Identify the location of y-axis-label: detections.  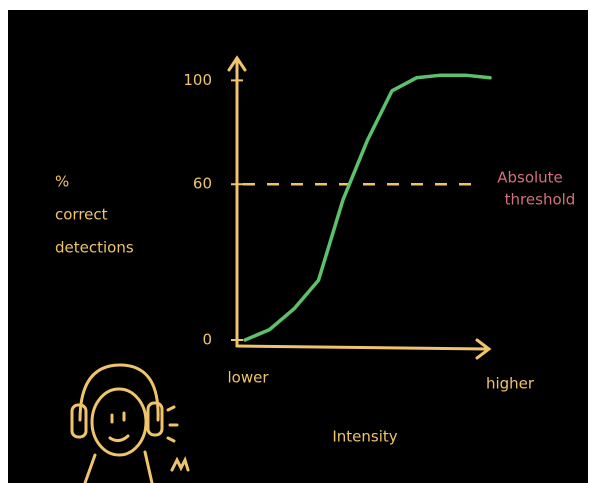
(94, 248).